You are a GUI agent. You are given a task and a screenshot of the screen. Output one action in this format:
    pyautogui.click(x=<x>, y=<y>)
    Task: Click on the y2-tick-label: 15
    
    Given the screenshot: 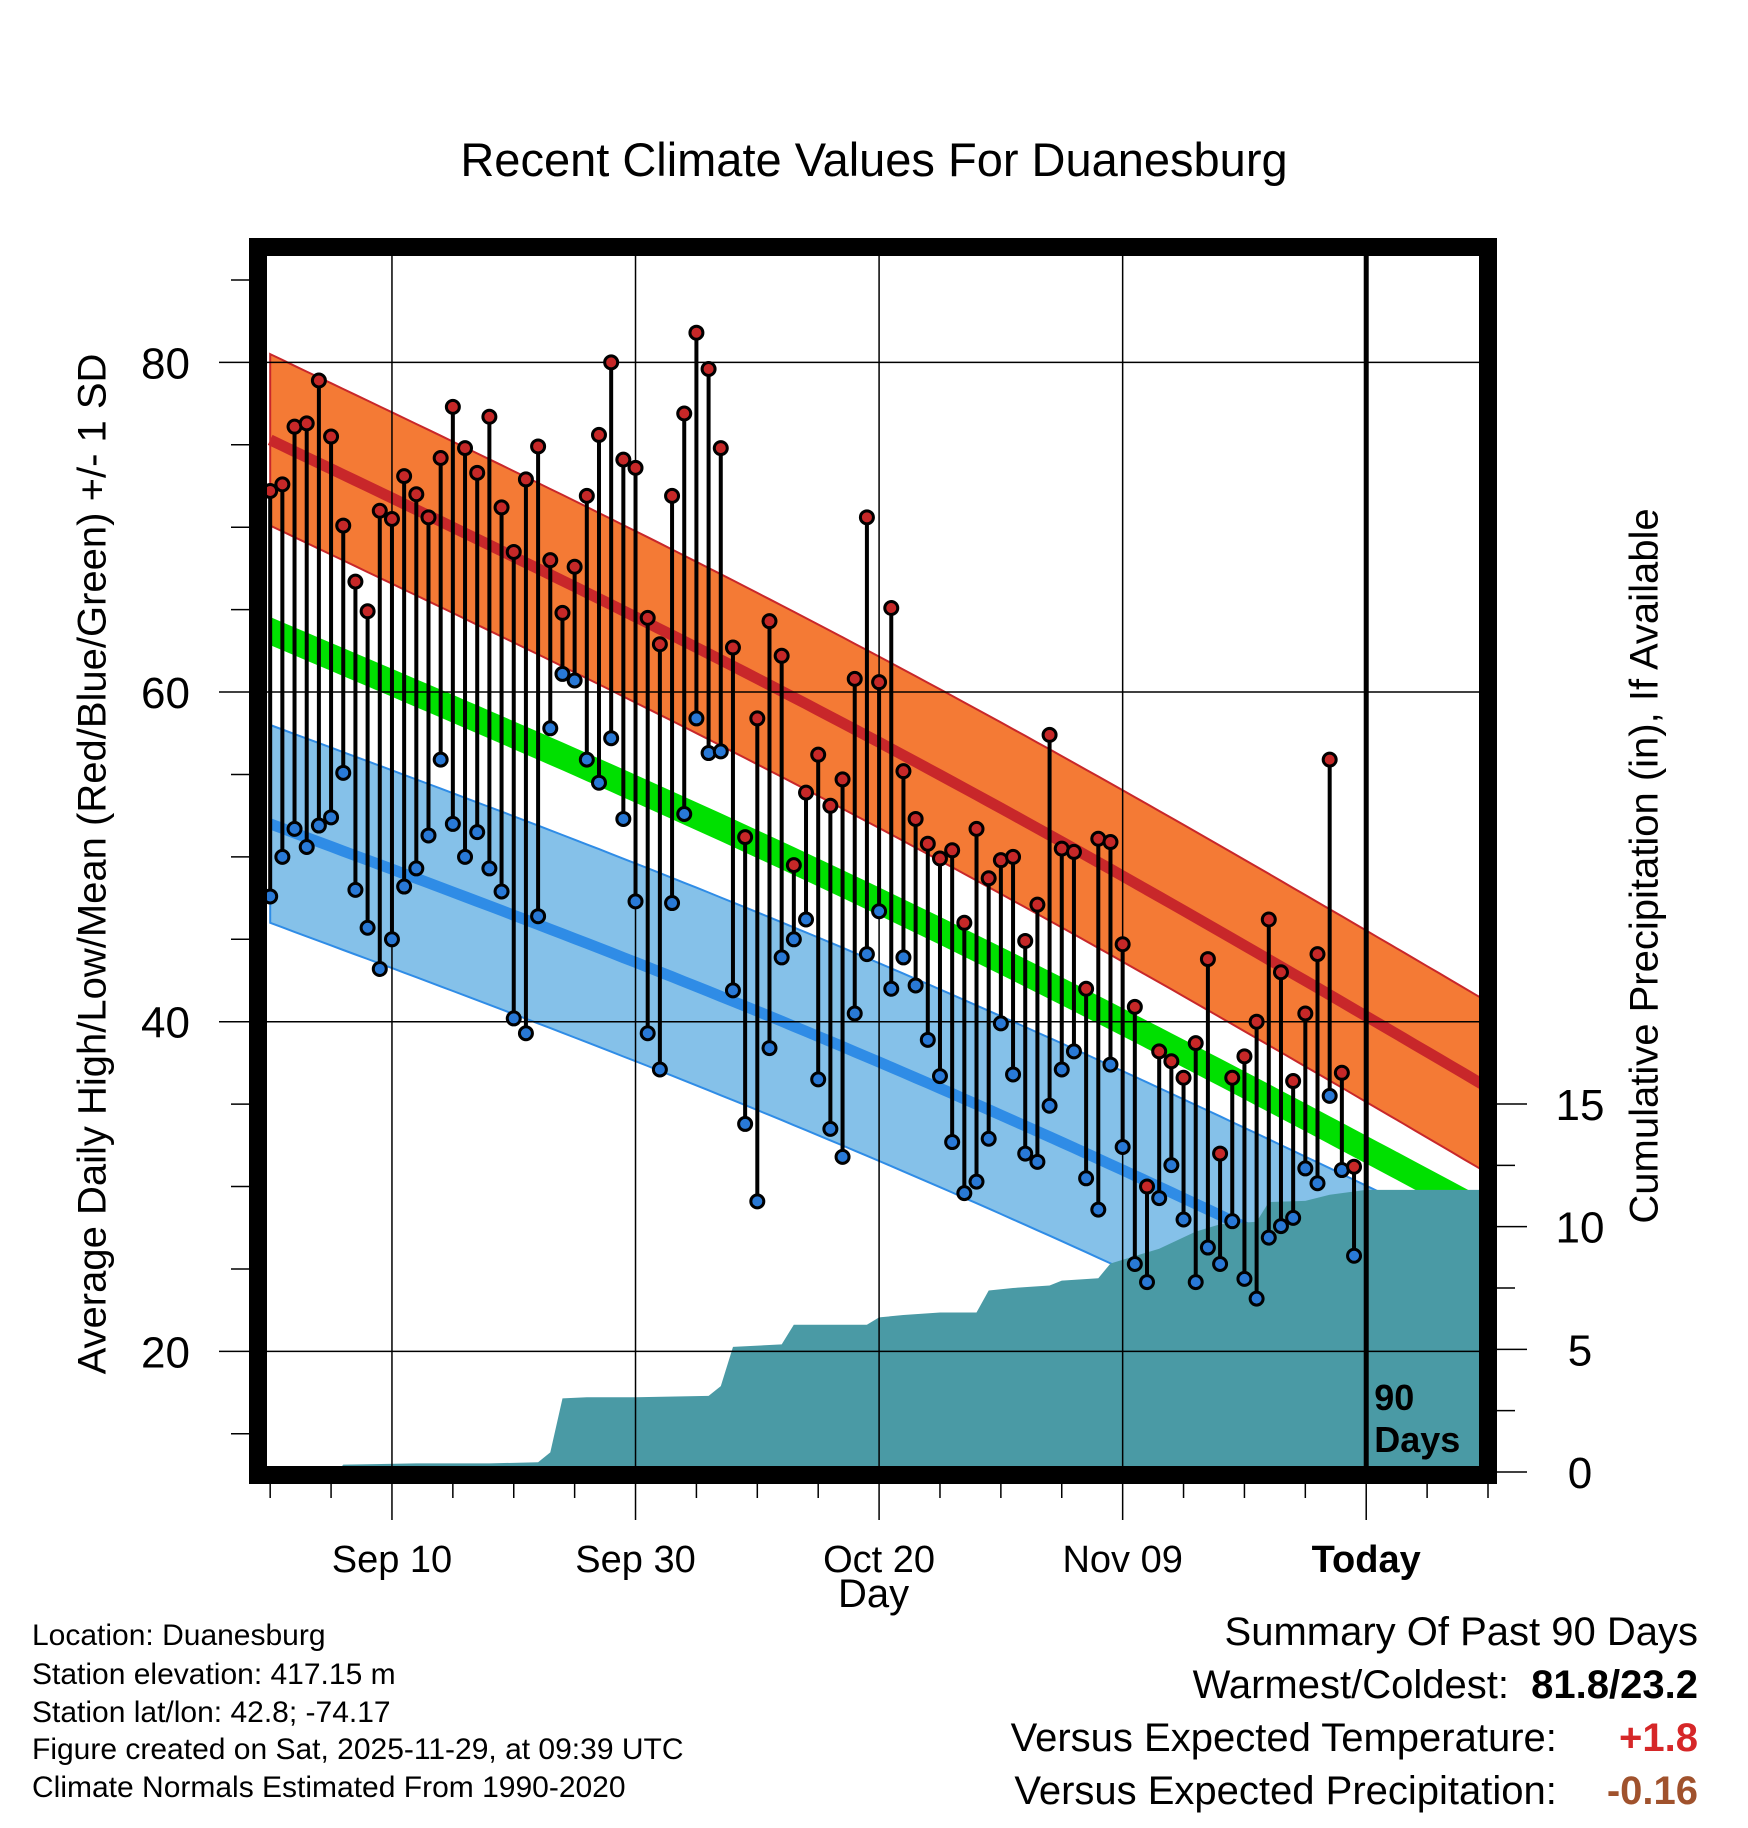 What is the action you would take?
    pyautogui.click(x=1580, y=1105)
    